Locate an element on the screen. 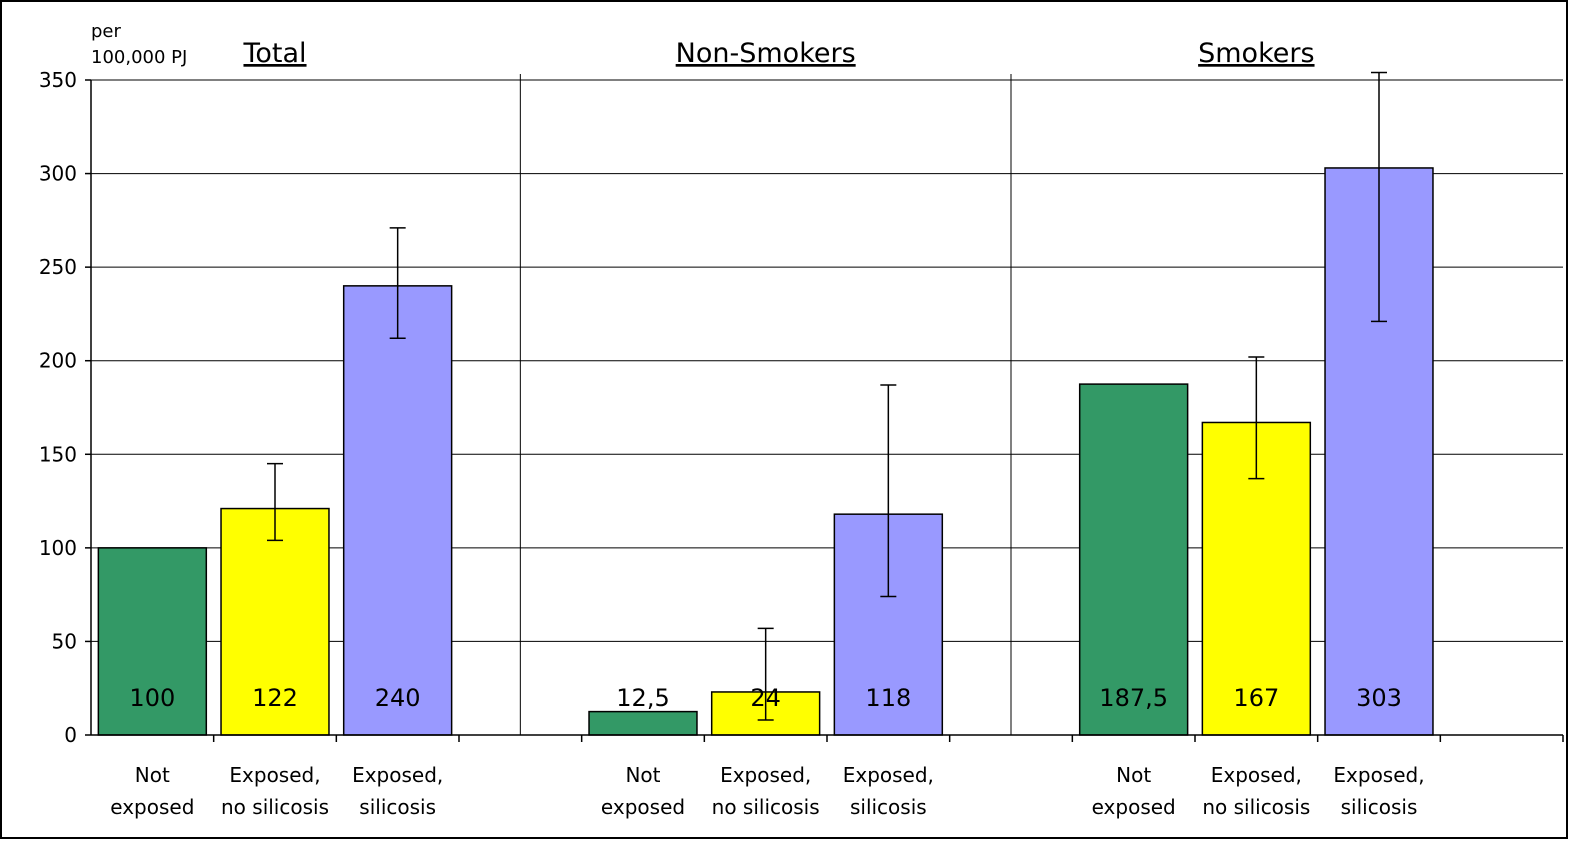 This screenshot has height=841, width=1572. group-title-1: Non-Smokers is located at coordinates (766, 53).